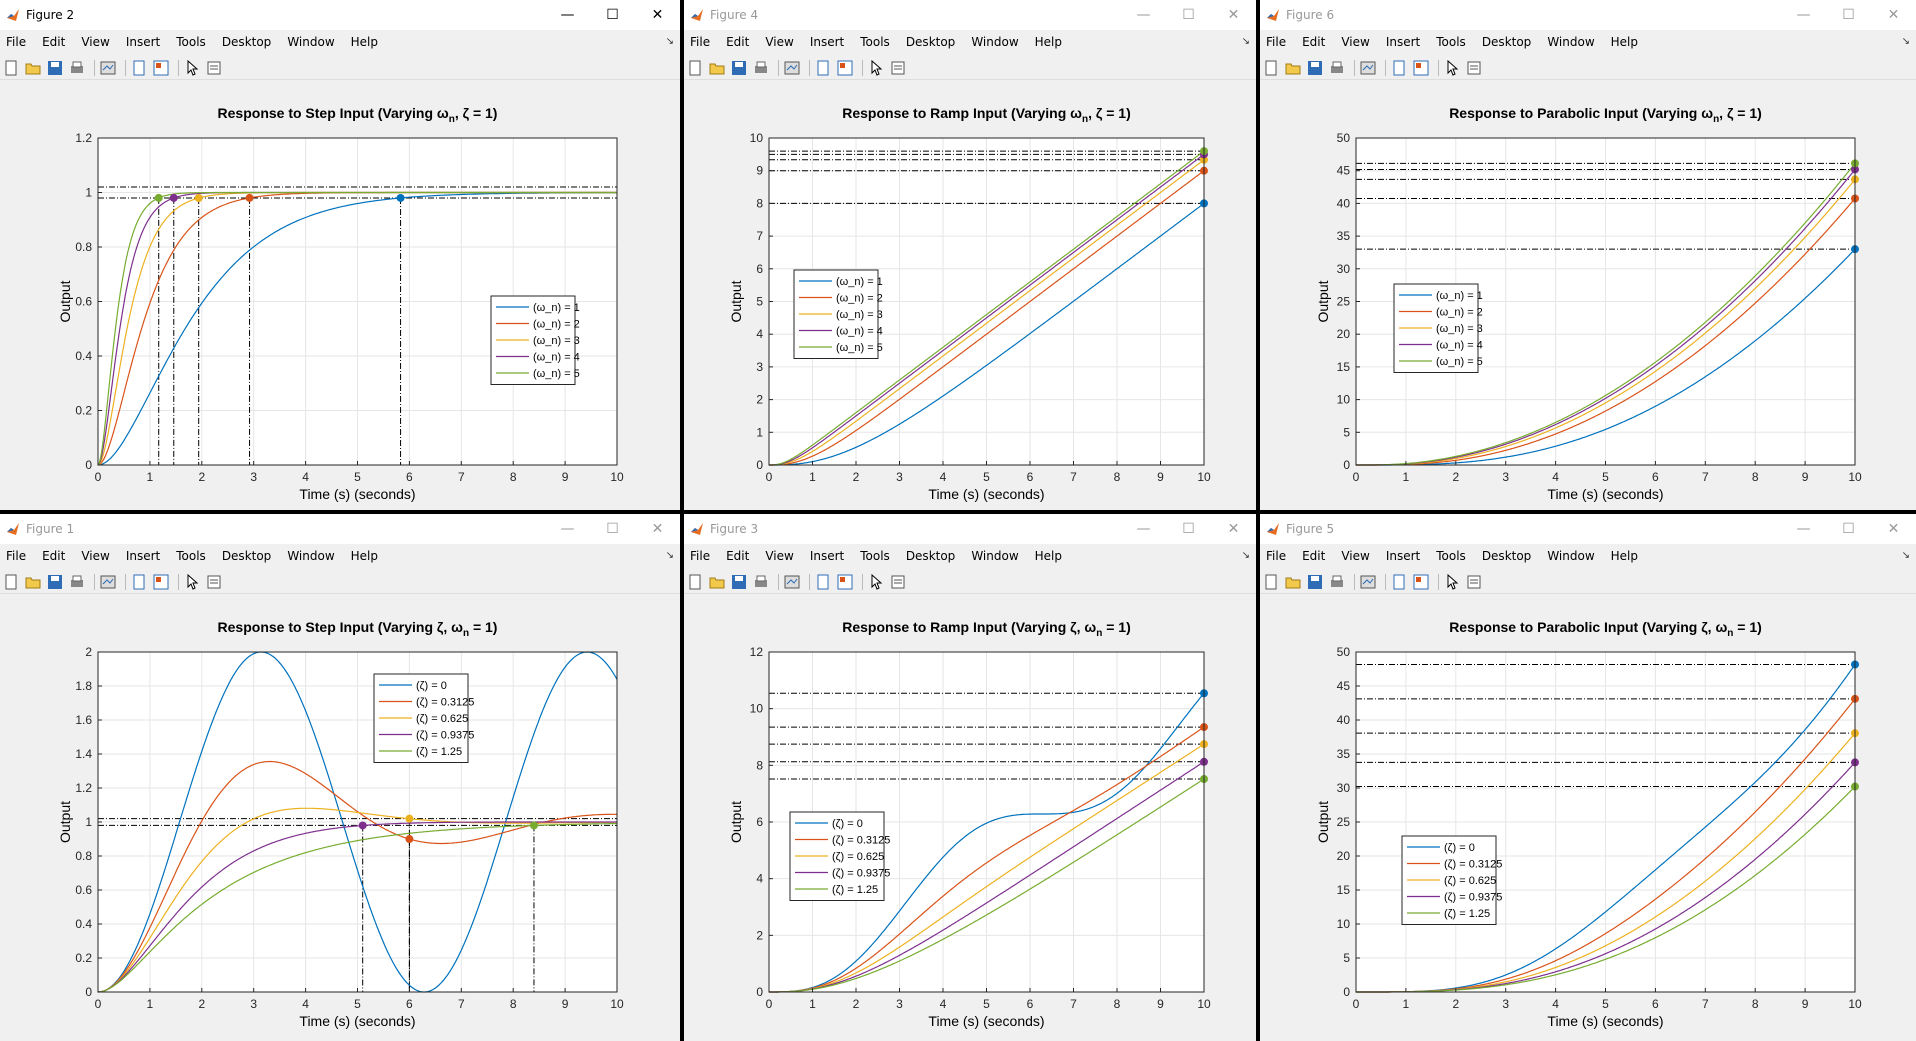 The height and width of the screenshot is (1041, 1916). What do you see at coordinates (1588, 529) in the screenshot?
I see `title-bar: Figure 5 — ☐ ✕` at bounding box center [1588, 529].